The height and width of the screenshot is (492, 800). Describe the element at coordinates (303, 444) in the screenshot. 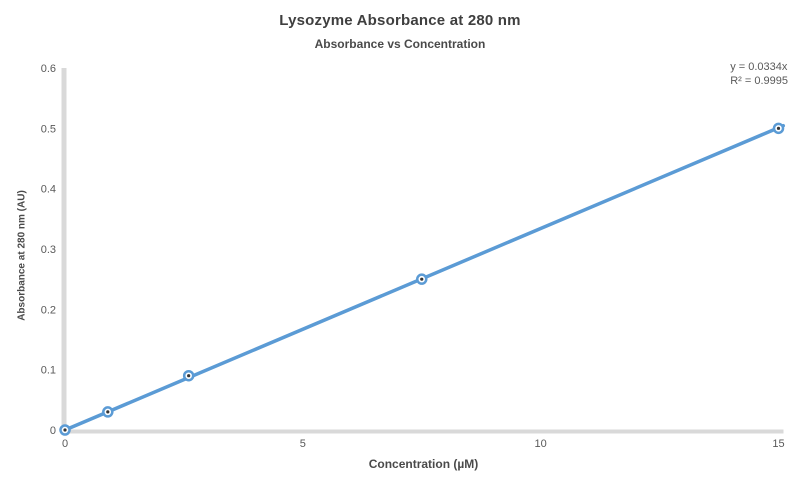

I see `x-tick-label: 5` at that location.